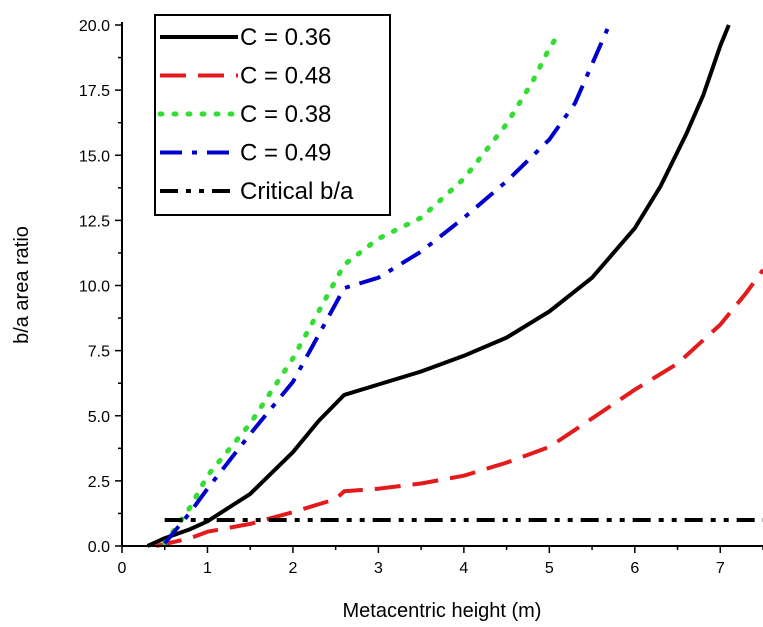  What do you see at coordinates (94, 91) in the screenshot?
I see `y-tick-label: 17.5` at bounding box center [94, 91].